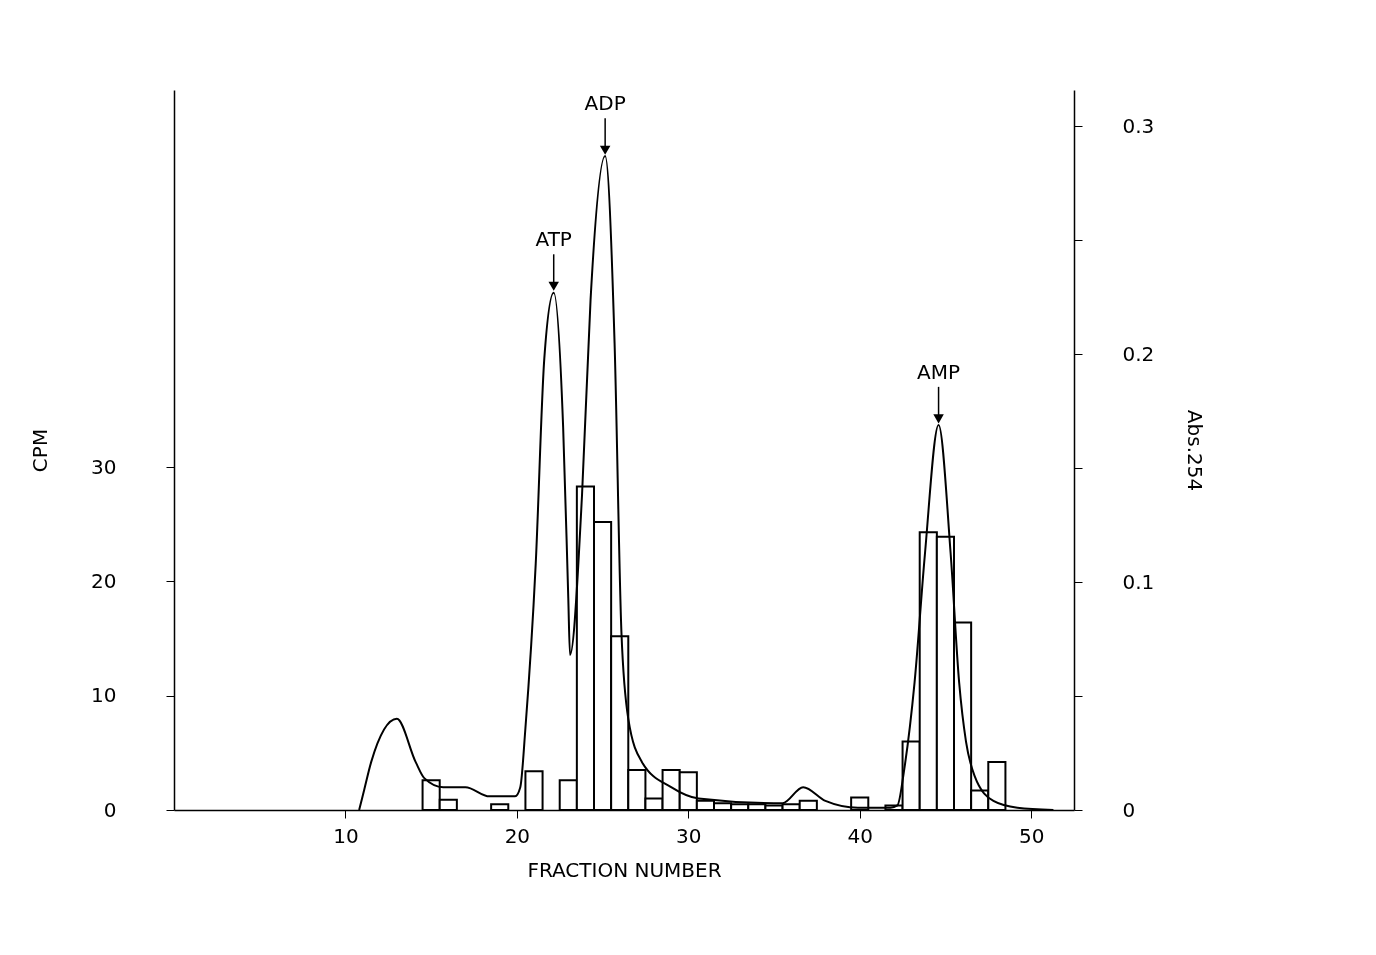 This screenshot has height=955, width=1376. Describe the element at coordinates (1138, 353) in the screenshot. I see `y2-tick-label: 0.2` at that location.